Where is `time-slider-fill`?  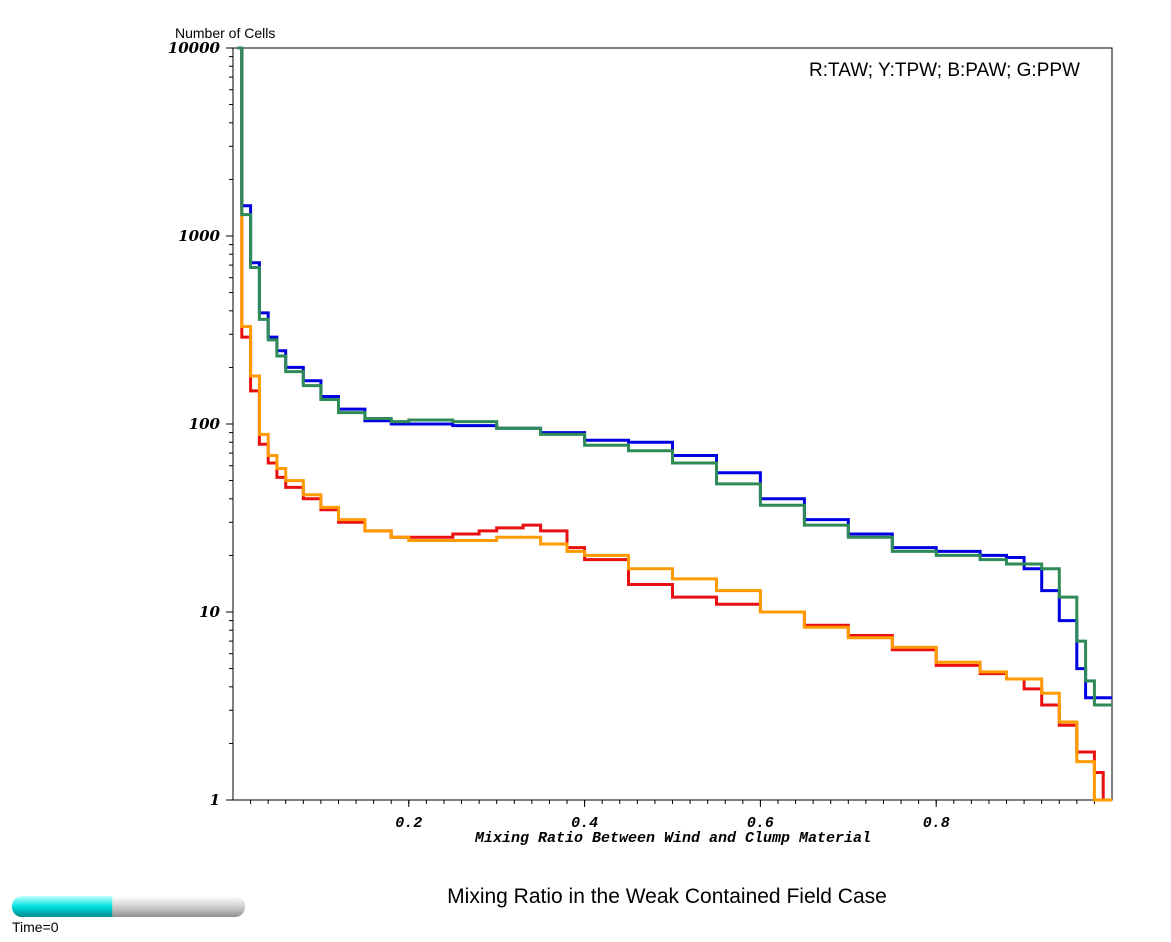
time-slider-fill is located at coordinates (62, 906).